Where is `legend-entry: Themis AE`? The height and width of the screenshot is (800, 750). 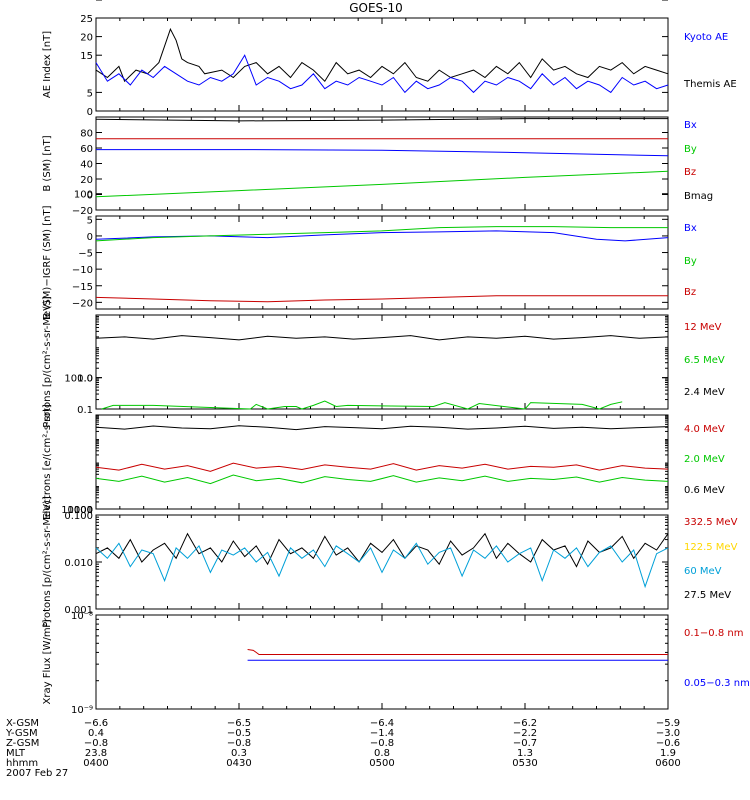 legend-entry: Themis AE is located at coordinates (710, 84).